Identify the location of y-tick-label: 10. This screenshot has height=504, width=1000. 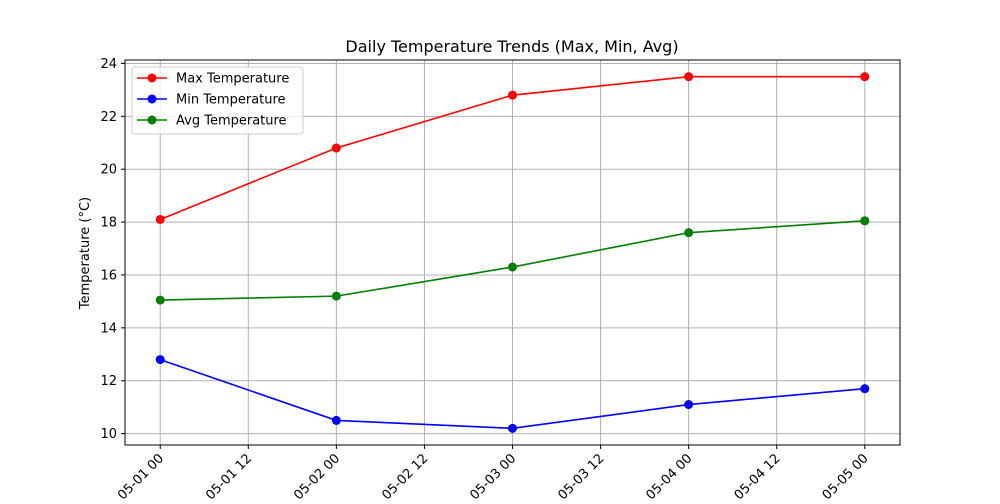
(108, 434).